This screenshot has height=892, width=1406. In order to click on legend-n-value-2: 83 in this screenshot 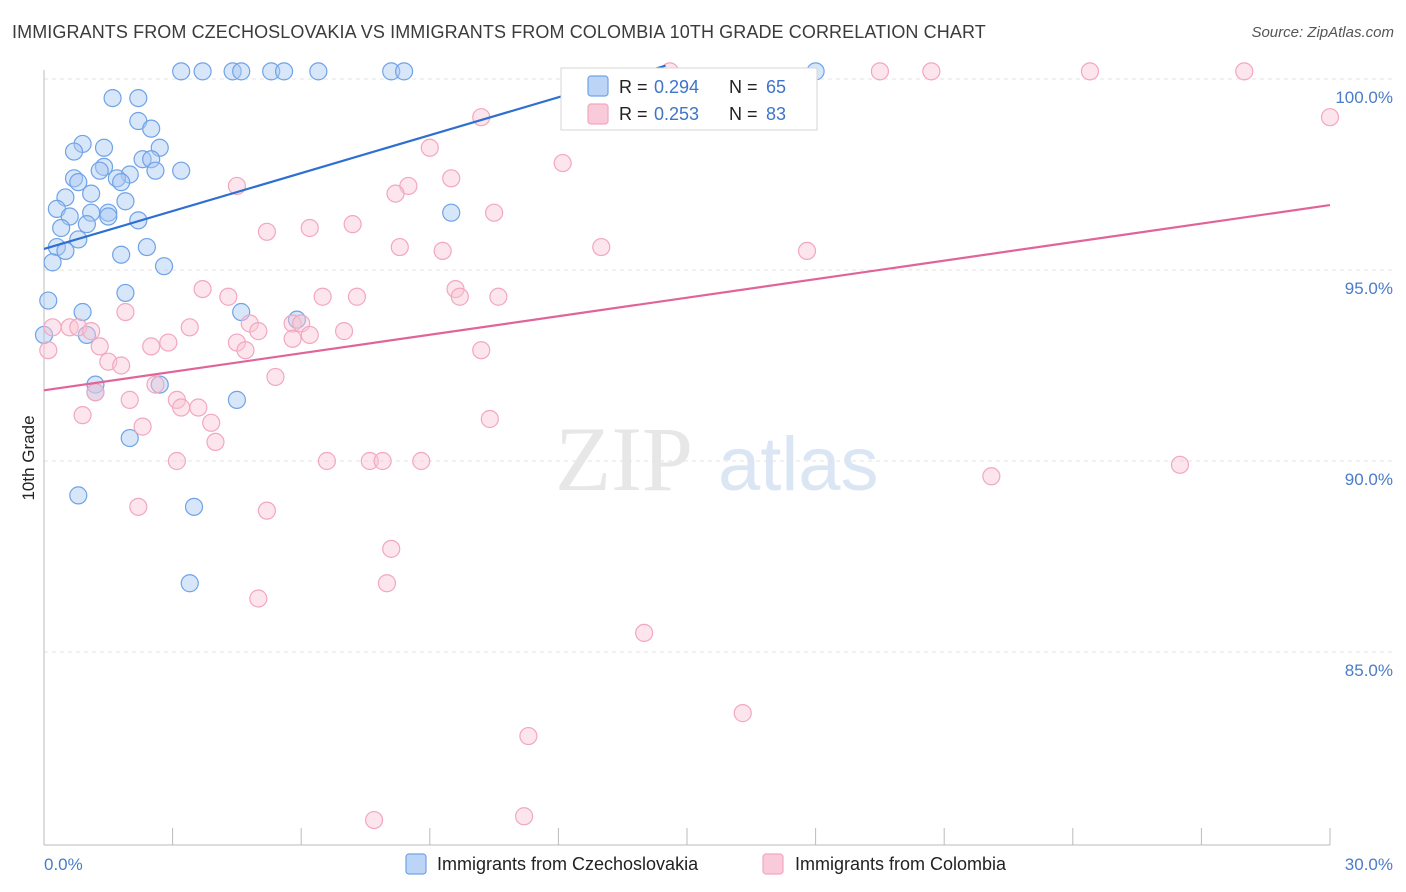, I will do `click(776, 114)`.